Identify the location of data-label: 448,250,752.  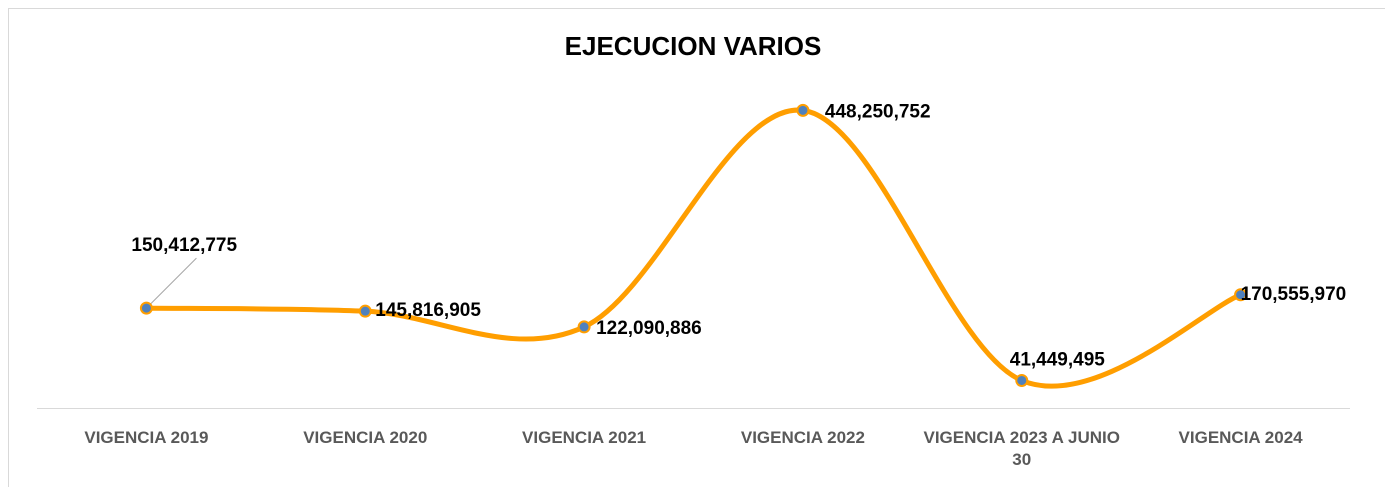
(878, 111).